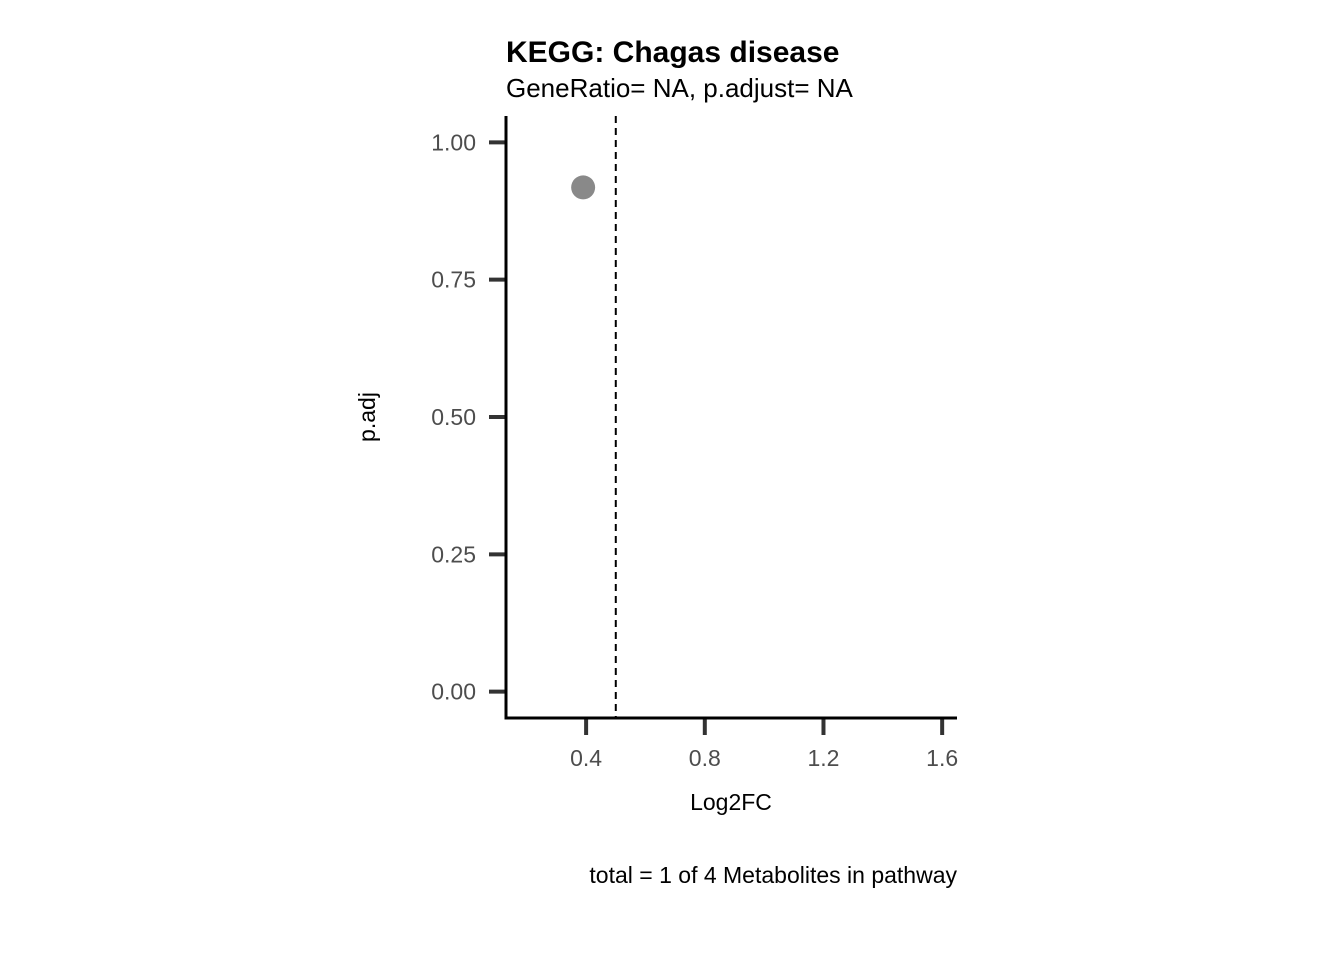  Describe the element at coordinates (453, 554) in the screenshot. I see `y-tick-label: 0.25` at that location.